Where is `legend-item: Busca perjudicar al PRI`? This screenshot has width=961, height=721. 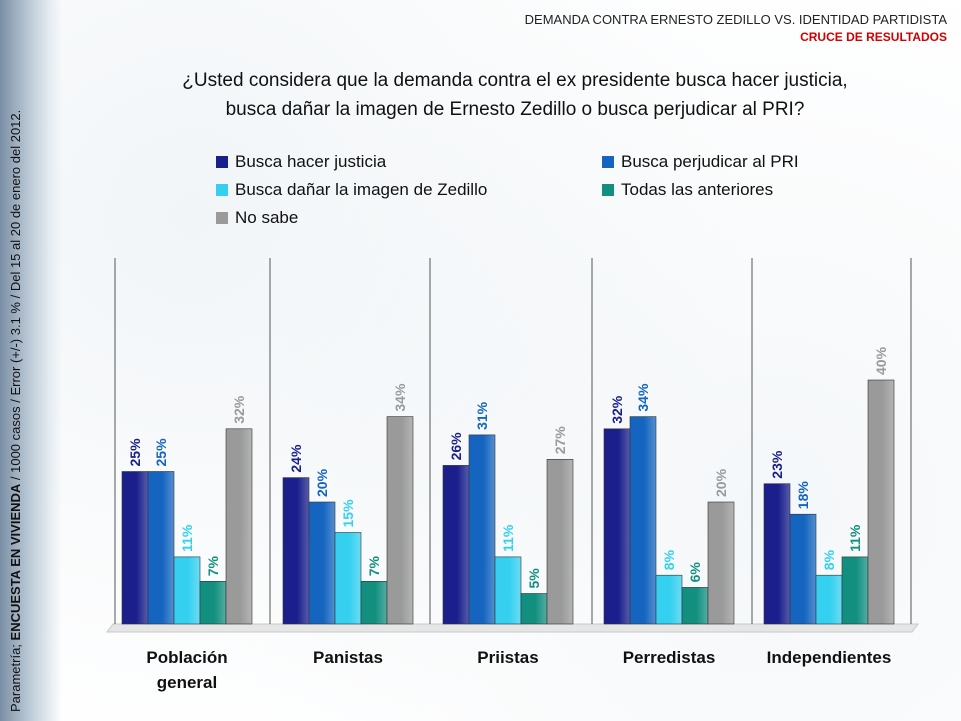 legend-item: Busca perjudicar al PRI is located at coordinates (700, 162).